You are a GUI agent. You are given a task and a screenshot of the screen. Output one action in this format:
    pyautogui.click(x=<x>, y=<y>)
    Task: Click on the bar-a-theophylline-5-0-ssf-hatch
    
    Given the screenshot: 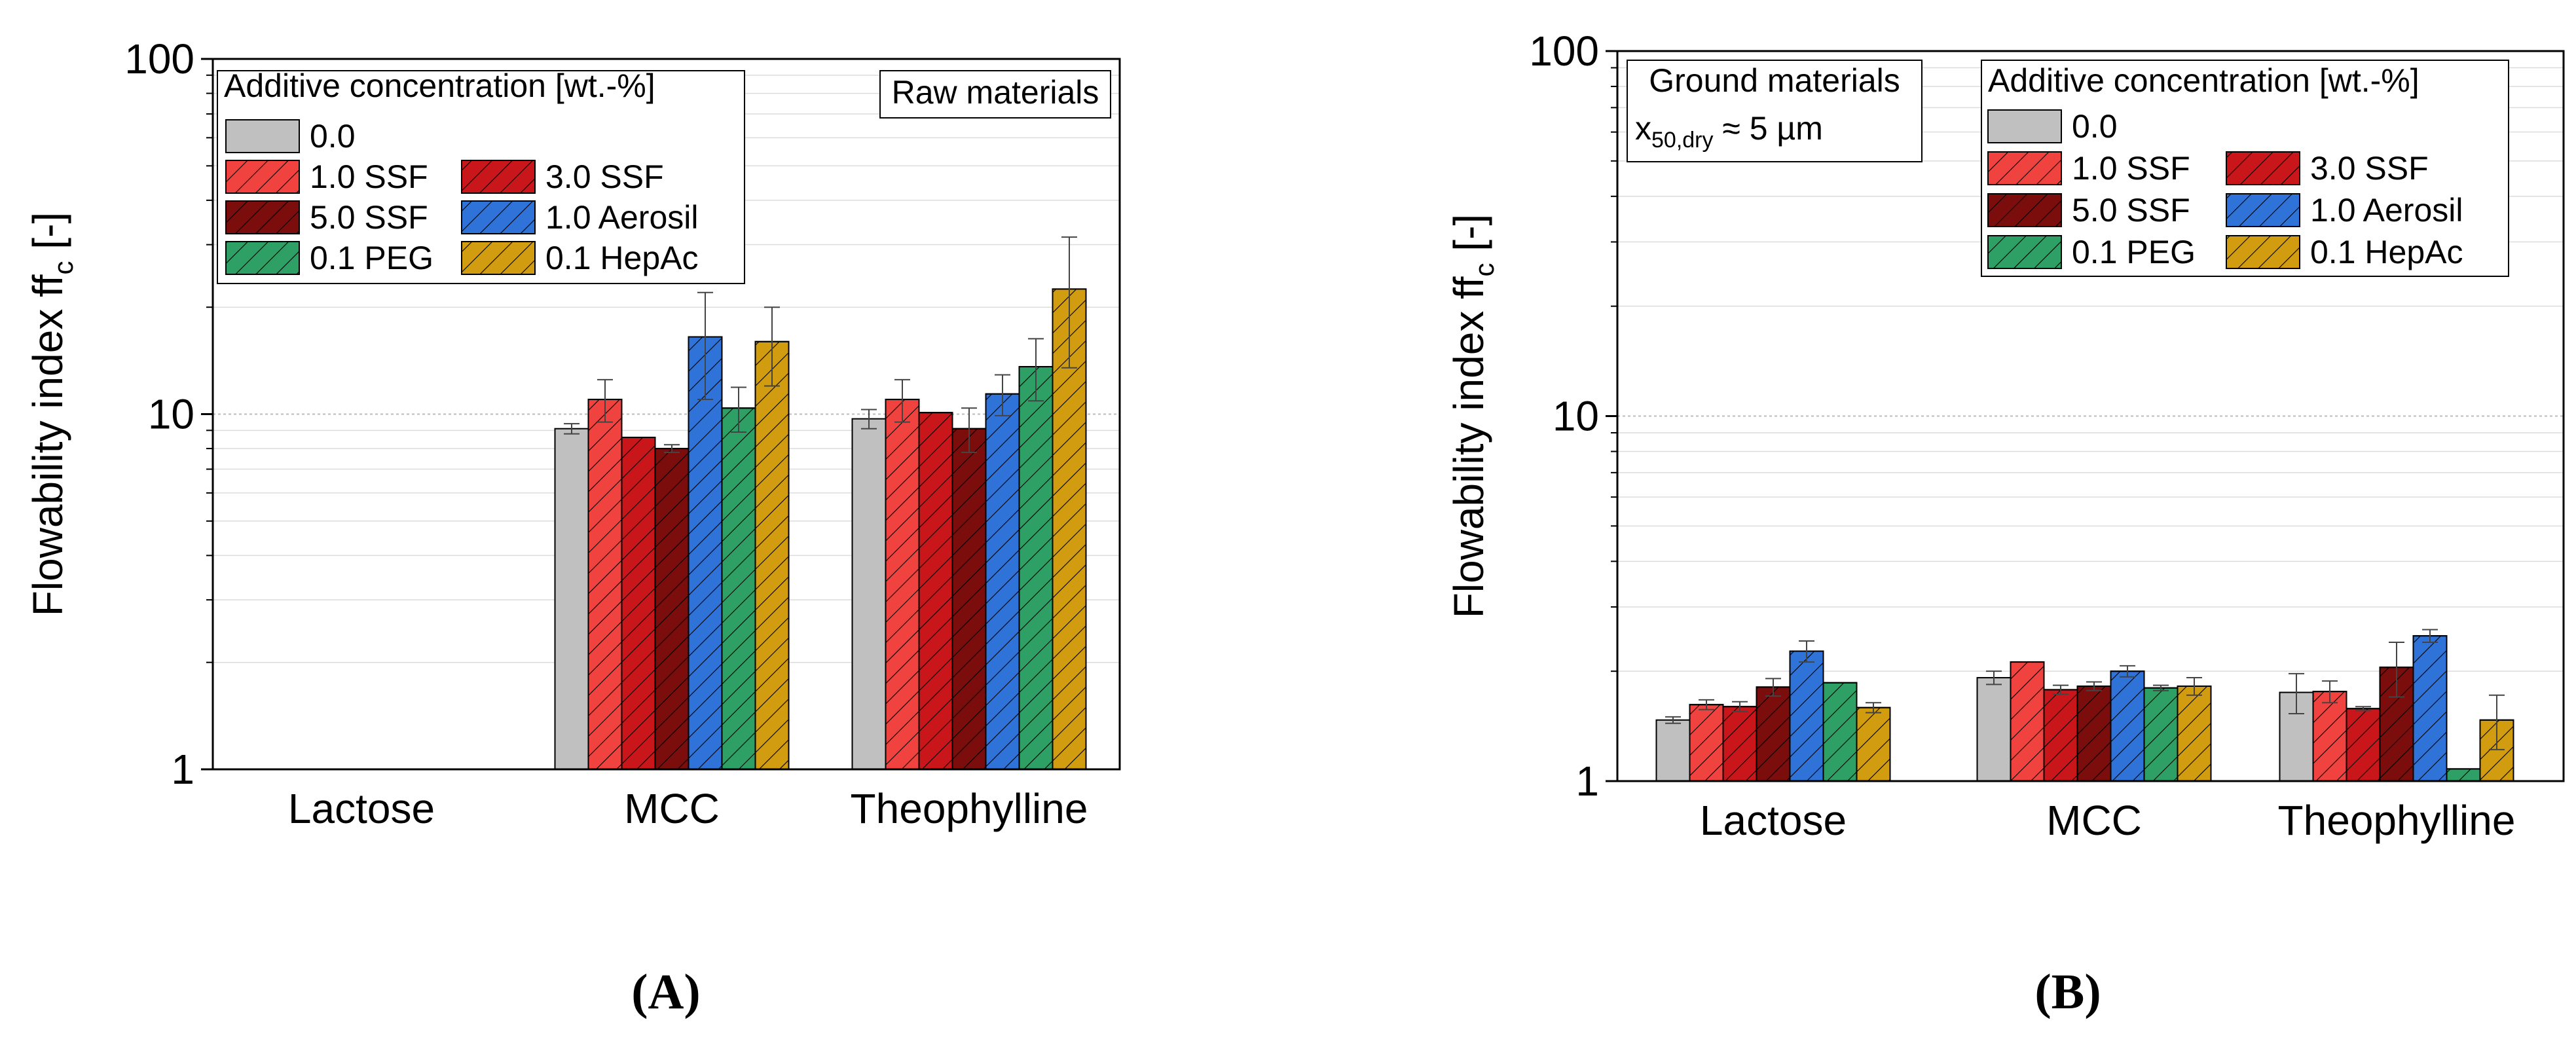 What is the action you would take?
    pyautogui.click(x=969, y=599)
    